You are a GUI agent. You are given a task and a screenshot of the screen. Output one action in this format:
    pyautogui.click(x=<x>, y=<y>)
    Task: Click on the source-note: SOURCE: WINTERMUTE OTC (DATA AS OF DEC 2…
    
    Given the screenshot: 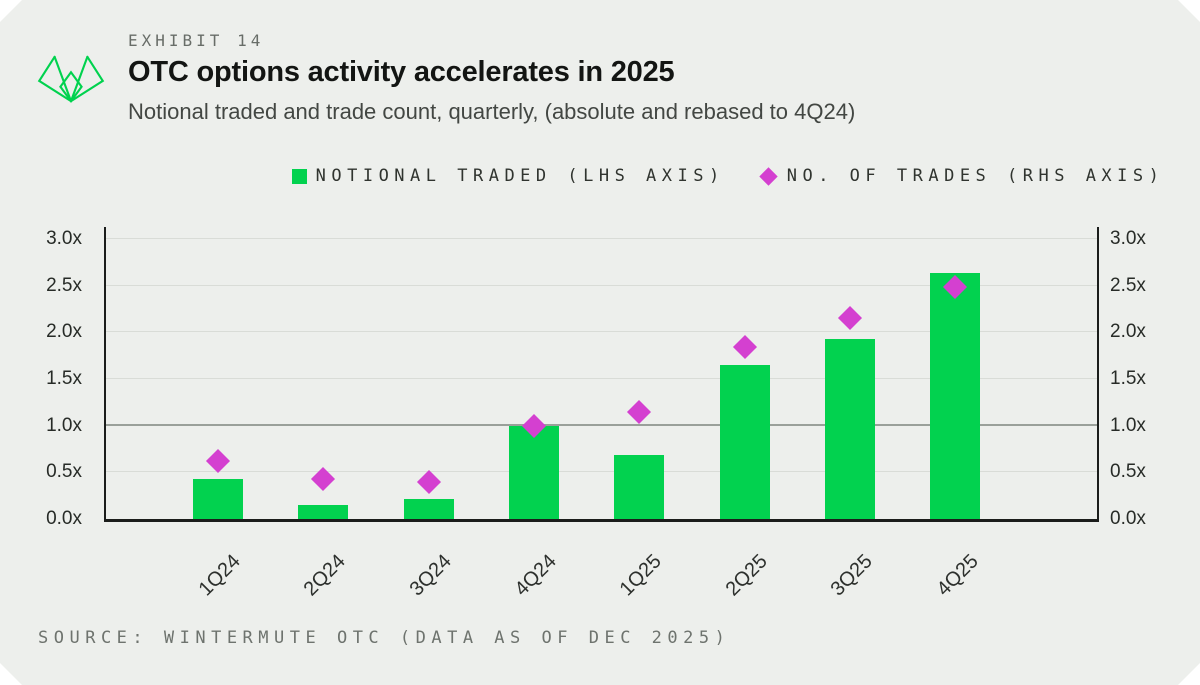 What is the action you would take?
    pyautogui.click(x=384, y=638)
    